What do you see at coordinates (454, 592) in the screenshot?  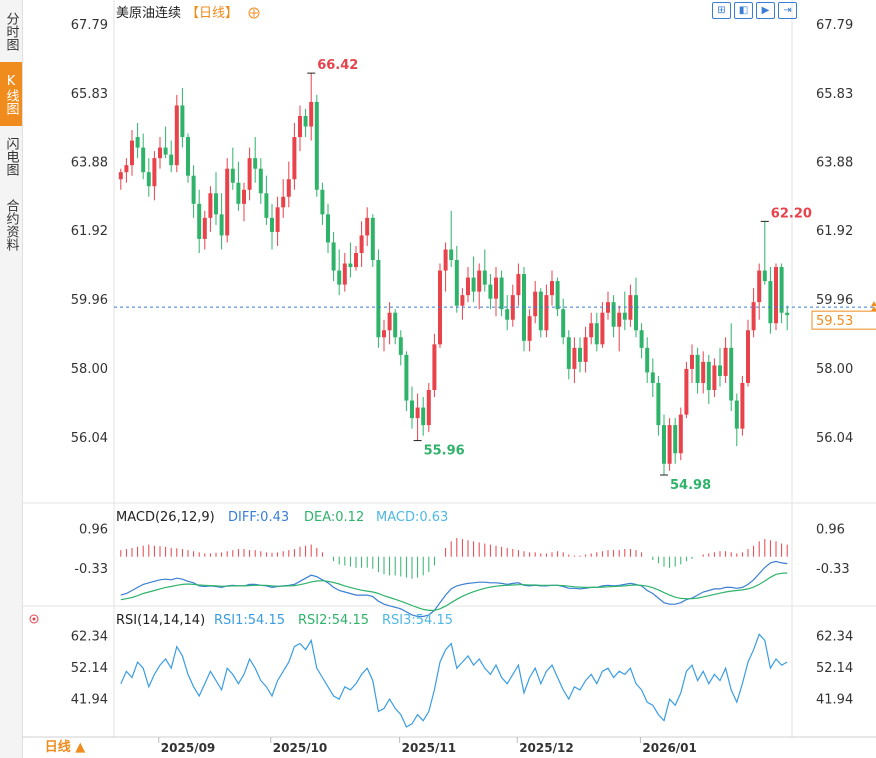 I see `dea-line` at bounding box center [454, 592].